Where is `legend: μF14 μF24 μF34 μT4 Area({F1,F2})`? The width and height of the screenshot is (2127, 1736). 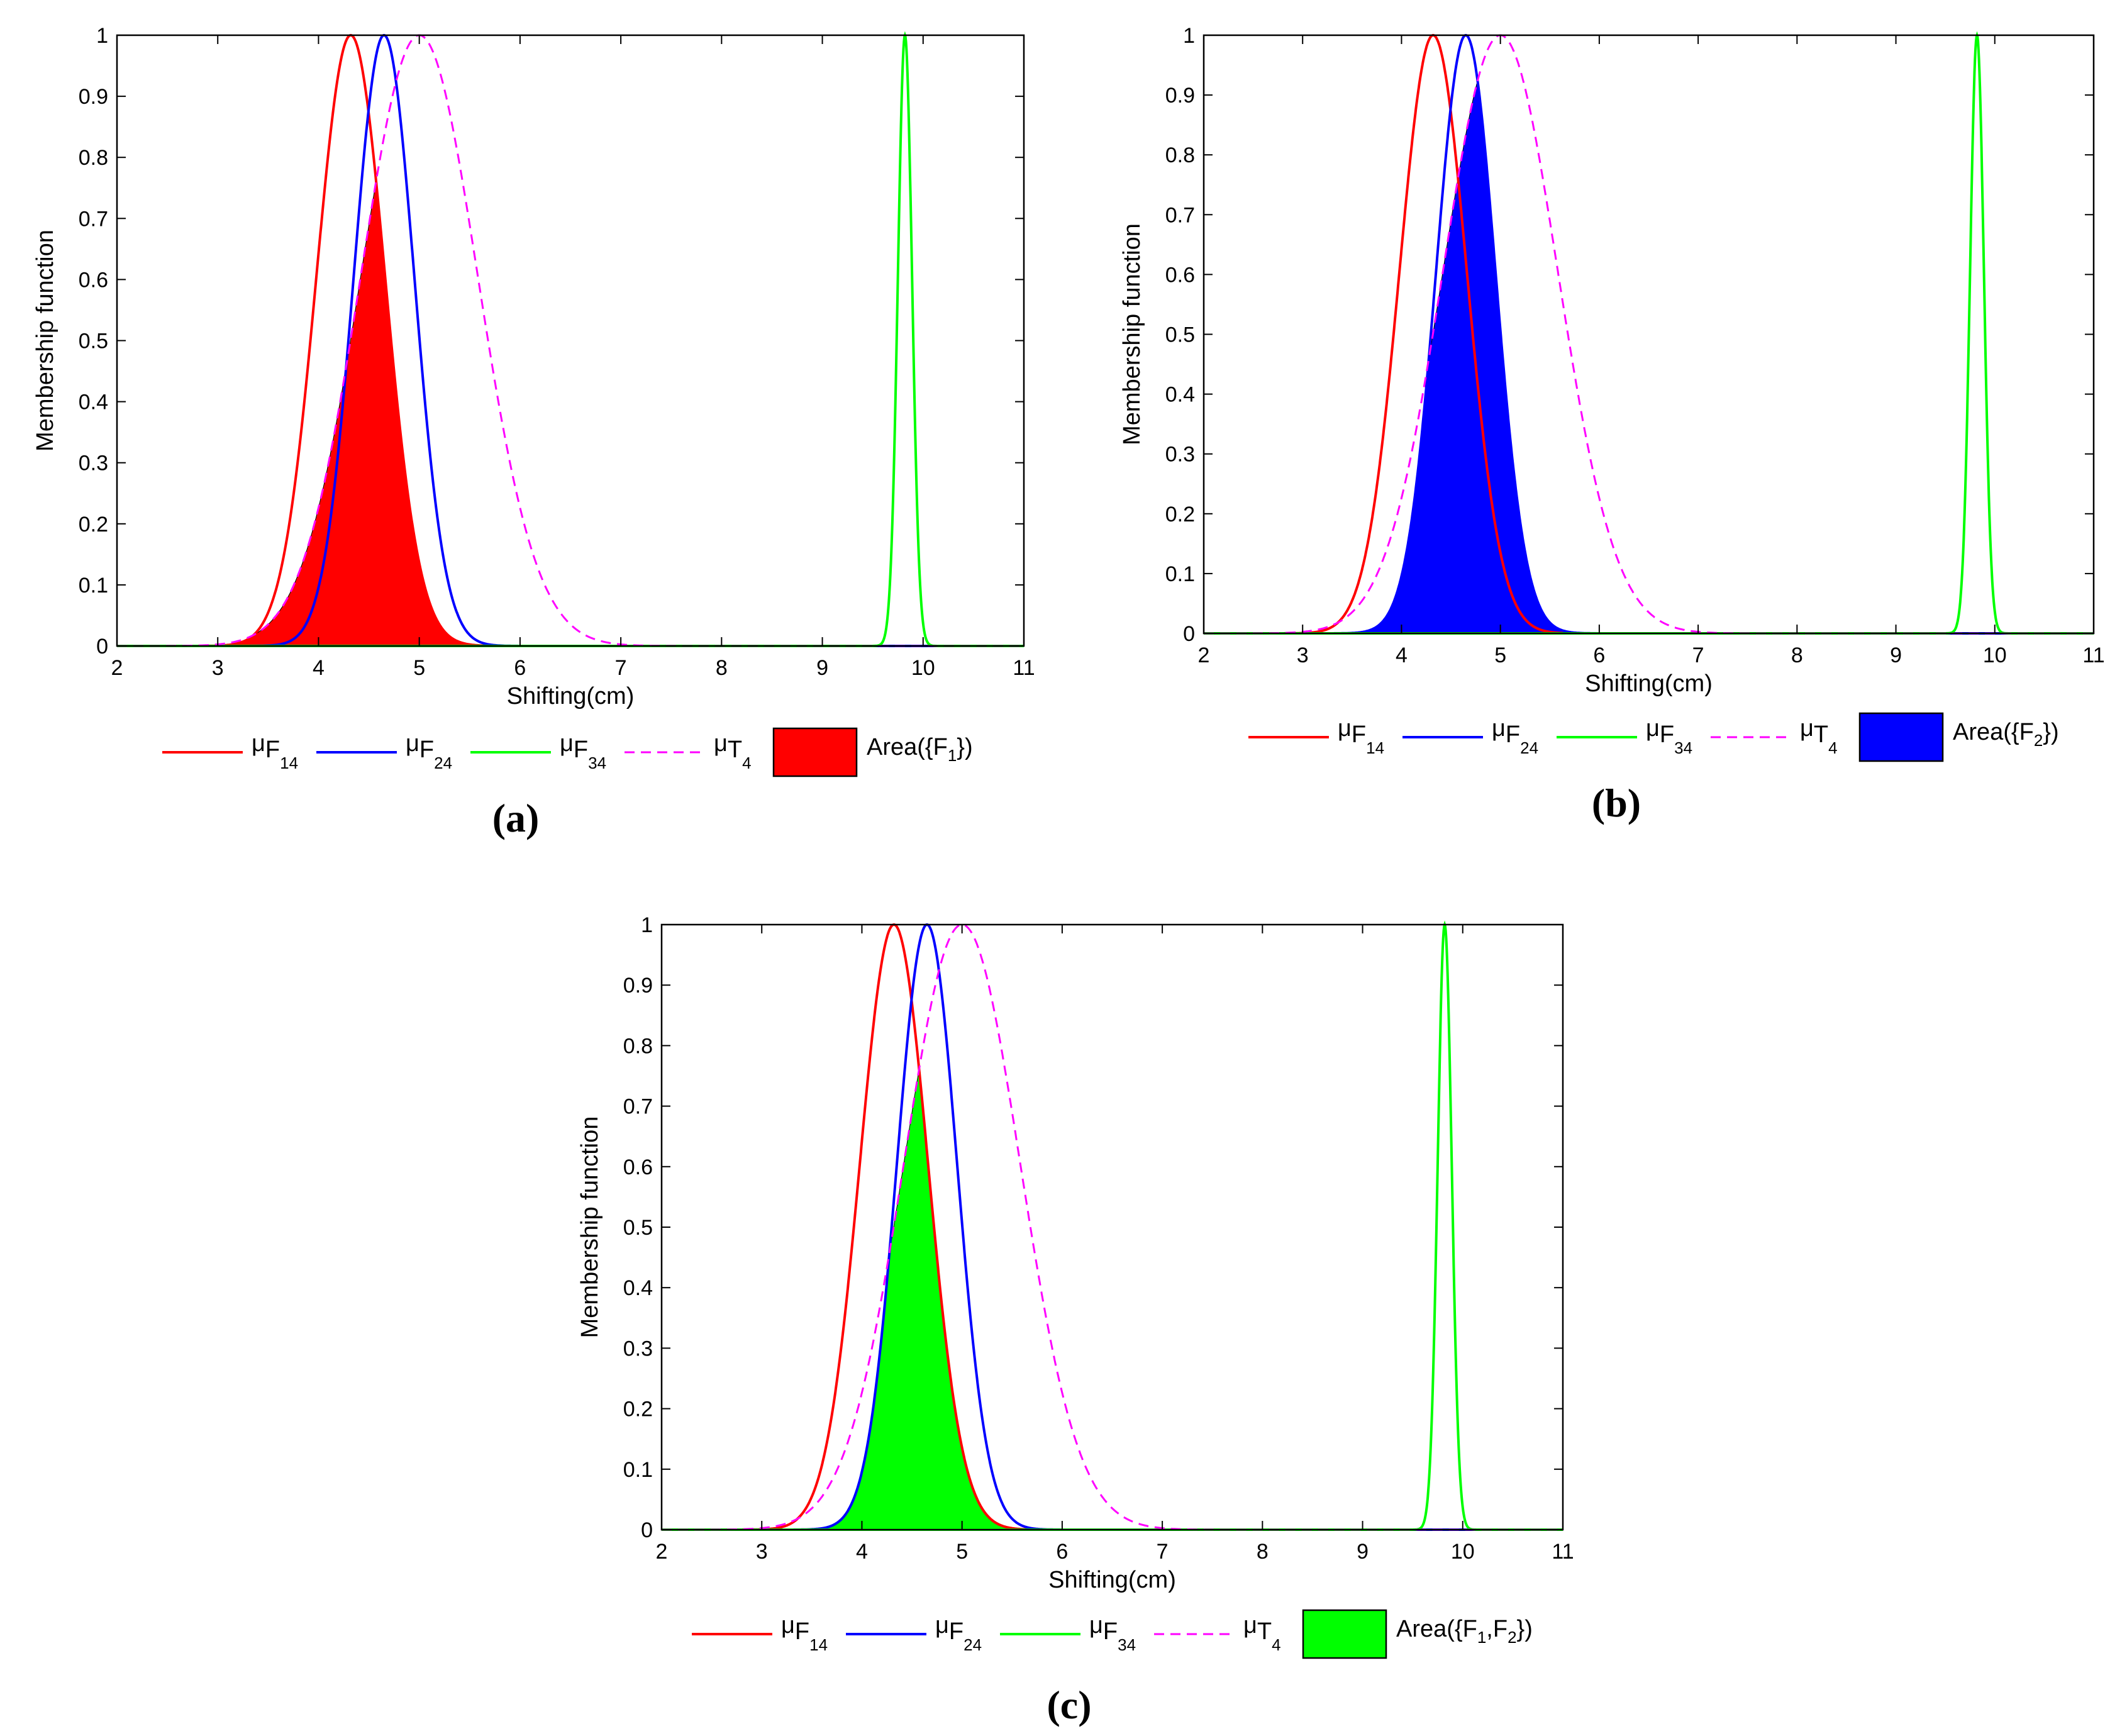 legend: μF14 μF24 μF34 μT4 Area({F1,F2}) is located at coordinates (1112, 1634).